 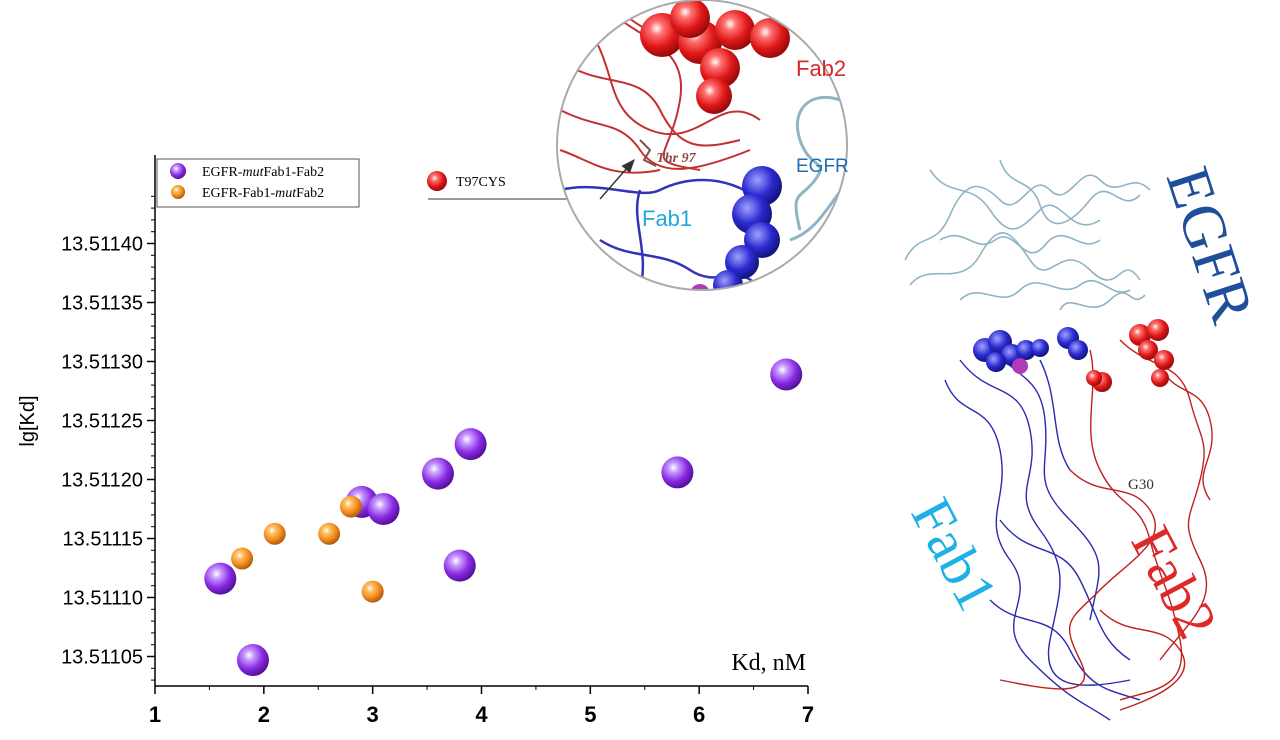 I want to click on structure-egfr-label: EGFR, so click(x=1210, y=245).